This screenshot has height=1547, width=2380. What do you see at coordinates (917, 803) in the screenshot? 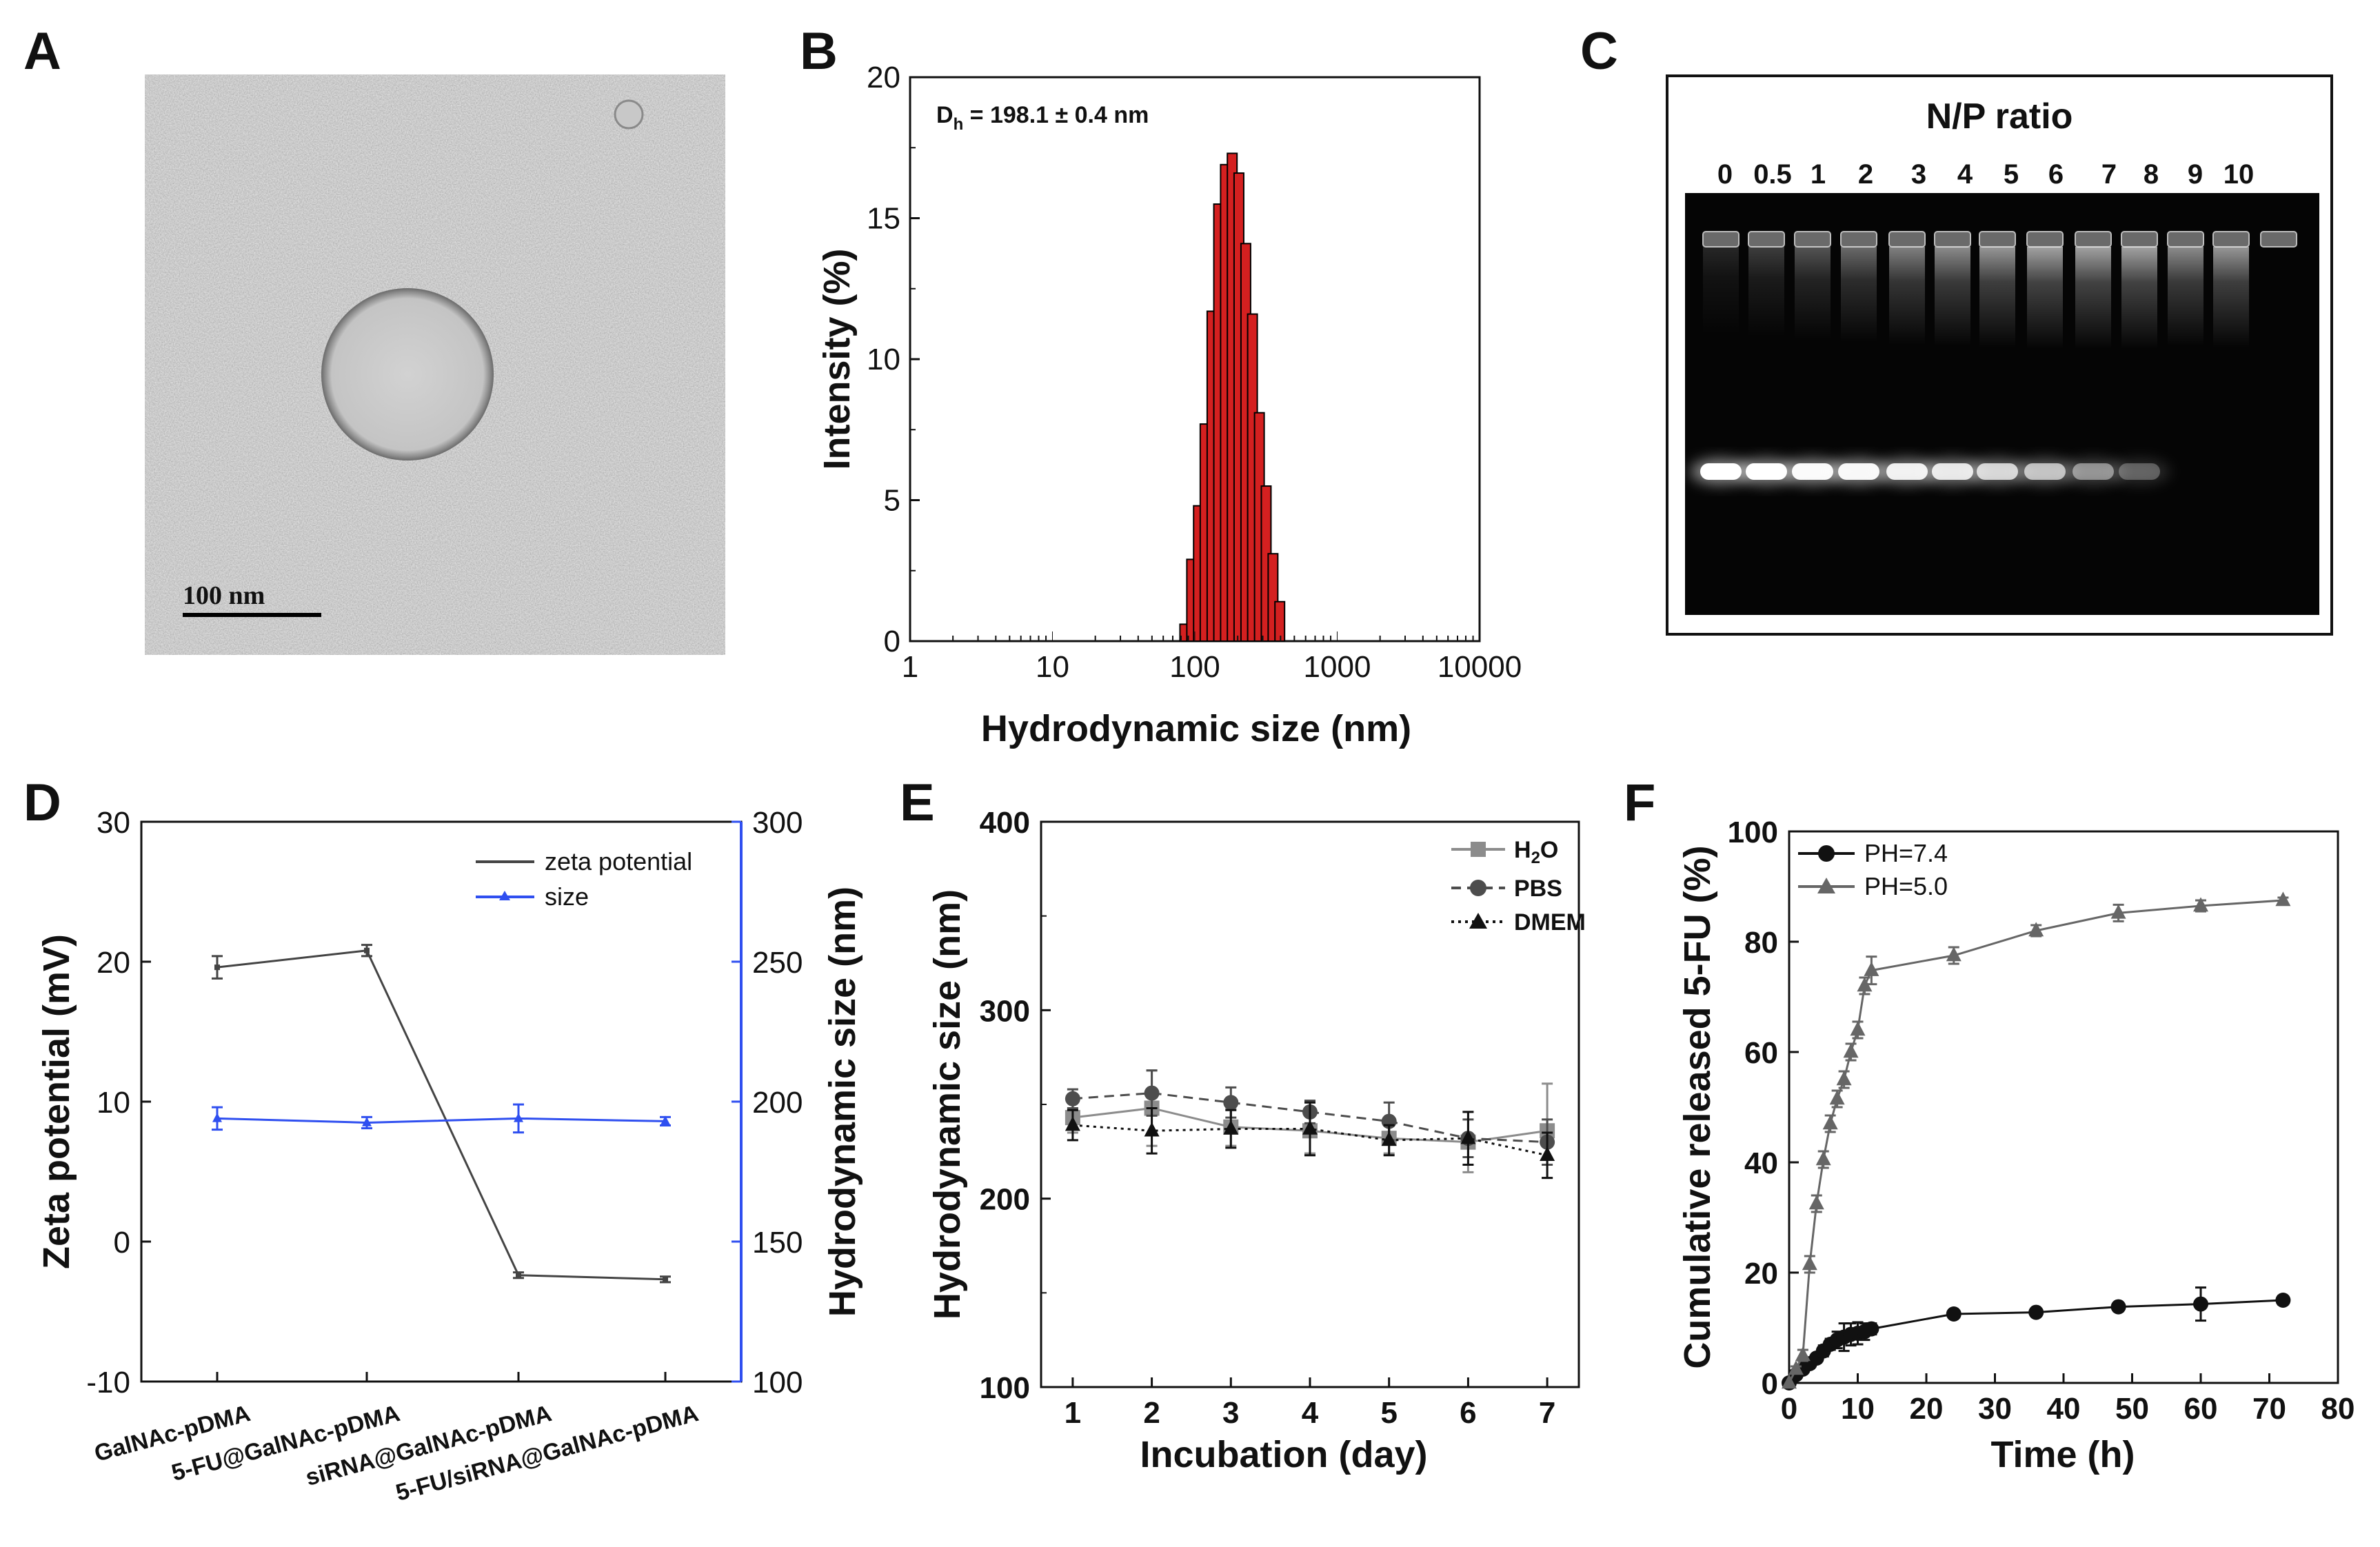
I see `panel-label-e: E` at bounding box center [917, 803].